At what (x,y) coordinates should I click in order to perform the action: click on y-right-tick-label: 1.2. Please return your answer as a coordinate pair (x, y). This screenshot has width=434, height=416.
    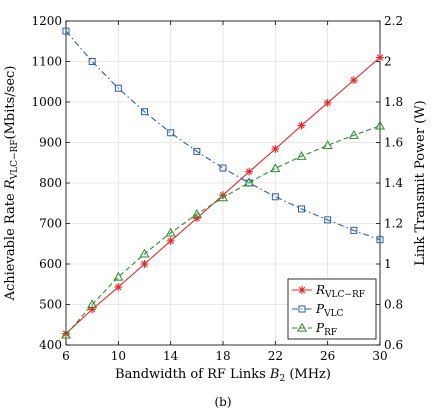
    Looking at the image, I should click on (393, 224).